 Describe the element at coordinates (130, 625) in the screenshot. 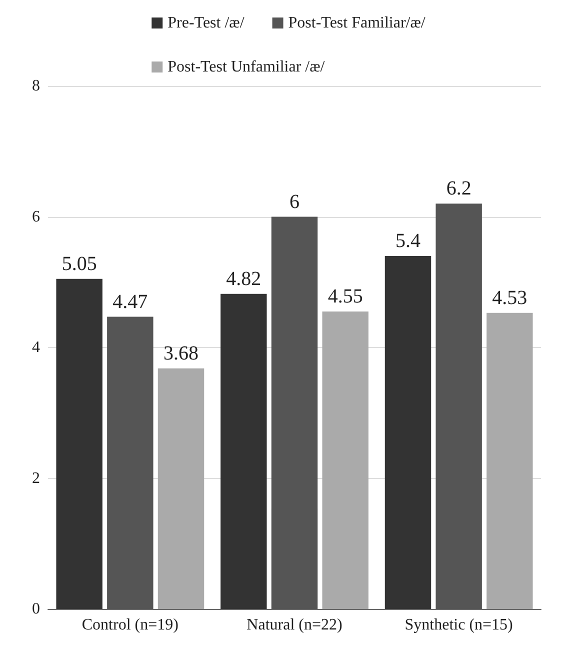

I see `x-tick-label: Control (n=19)` at that location.